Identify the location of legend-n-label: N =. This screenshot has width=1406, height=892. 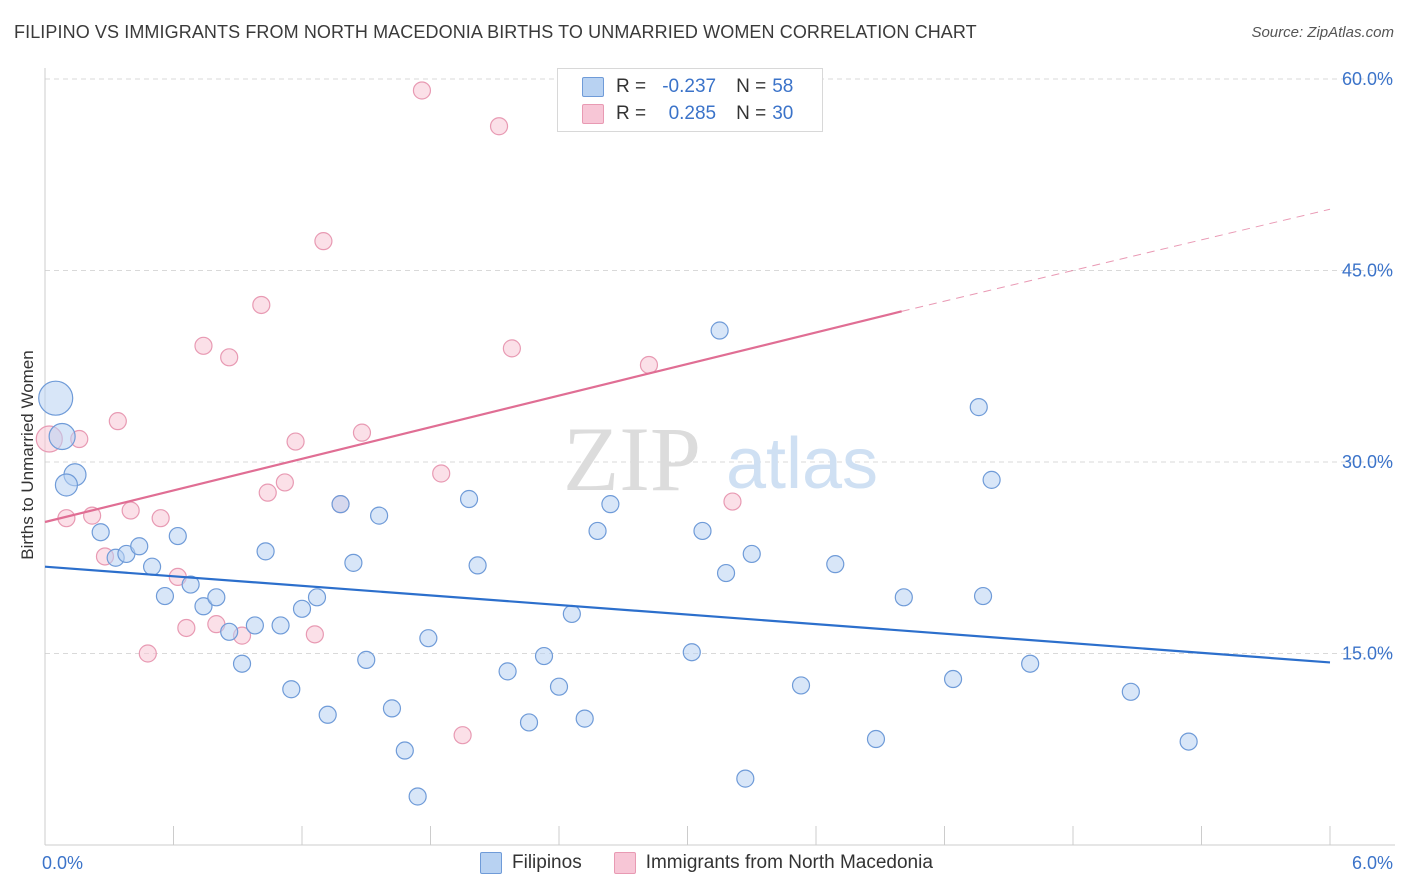
(751, 86).